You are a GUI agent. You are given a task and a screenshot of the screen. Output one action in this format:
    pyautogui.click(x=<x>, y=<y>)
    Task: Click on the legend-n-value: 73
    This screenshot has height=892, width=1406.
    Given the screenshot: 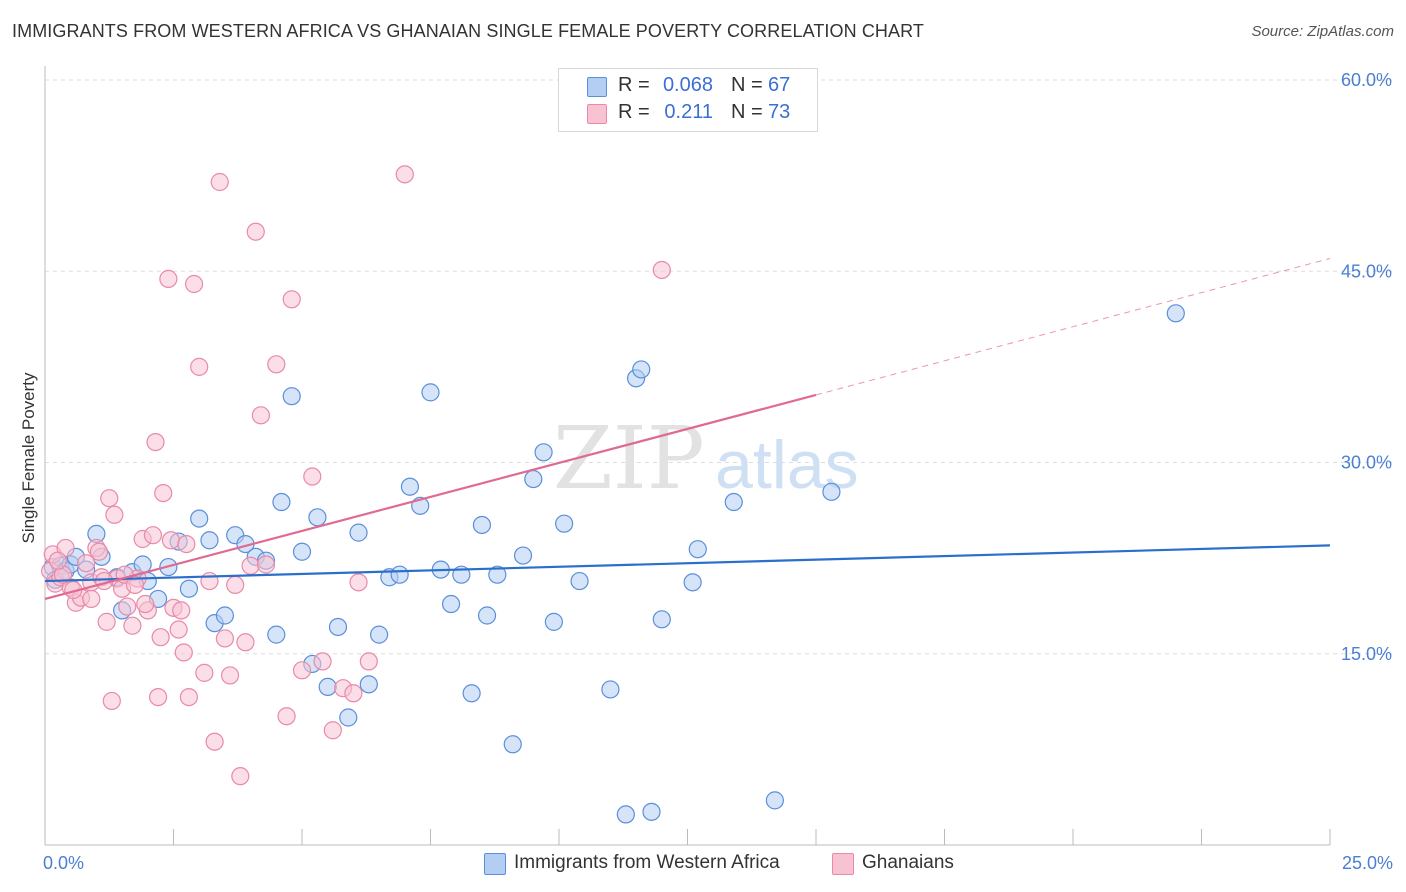 What is the action you would take?
    pyautogui.click(x=779, y=112)
    